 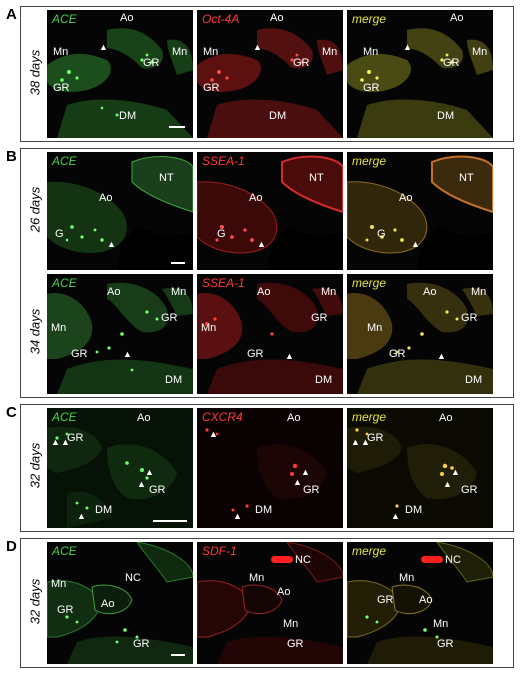 What do you see at coordinates (11, 156) in the screenshot?
I see `panel-letter-b: B` at bounding box center [11, 156].